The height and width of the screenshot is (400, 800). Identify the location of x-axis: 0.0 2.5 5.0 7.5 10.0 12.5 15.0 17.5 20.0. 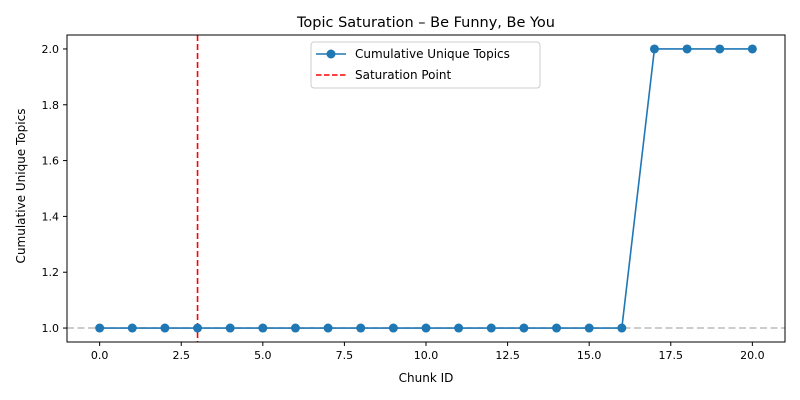
(428, 352).